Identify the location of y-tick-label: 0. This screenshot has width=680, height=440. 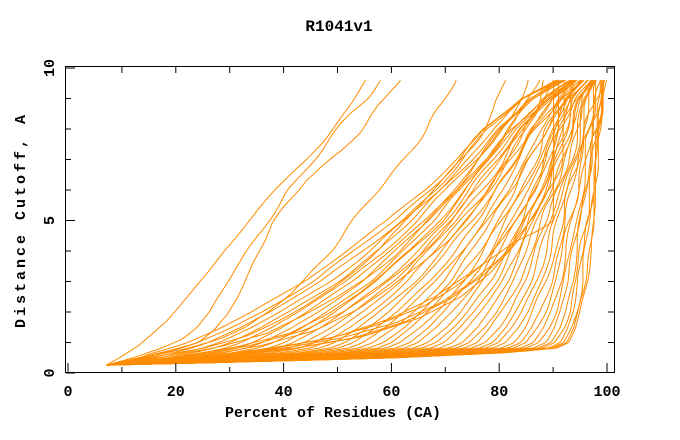
(50, 372).